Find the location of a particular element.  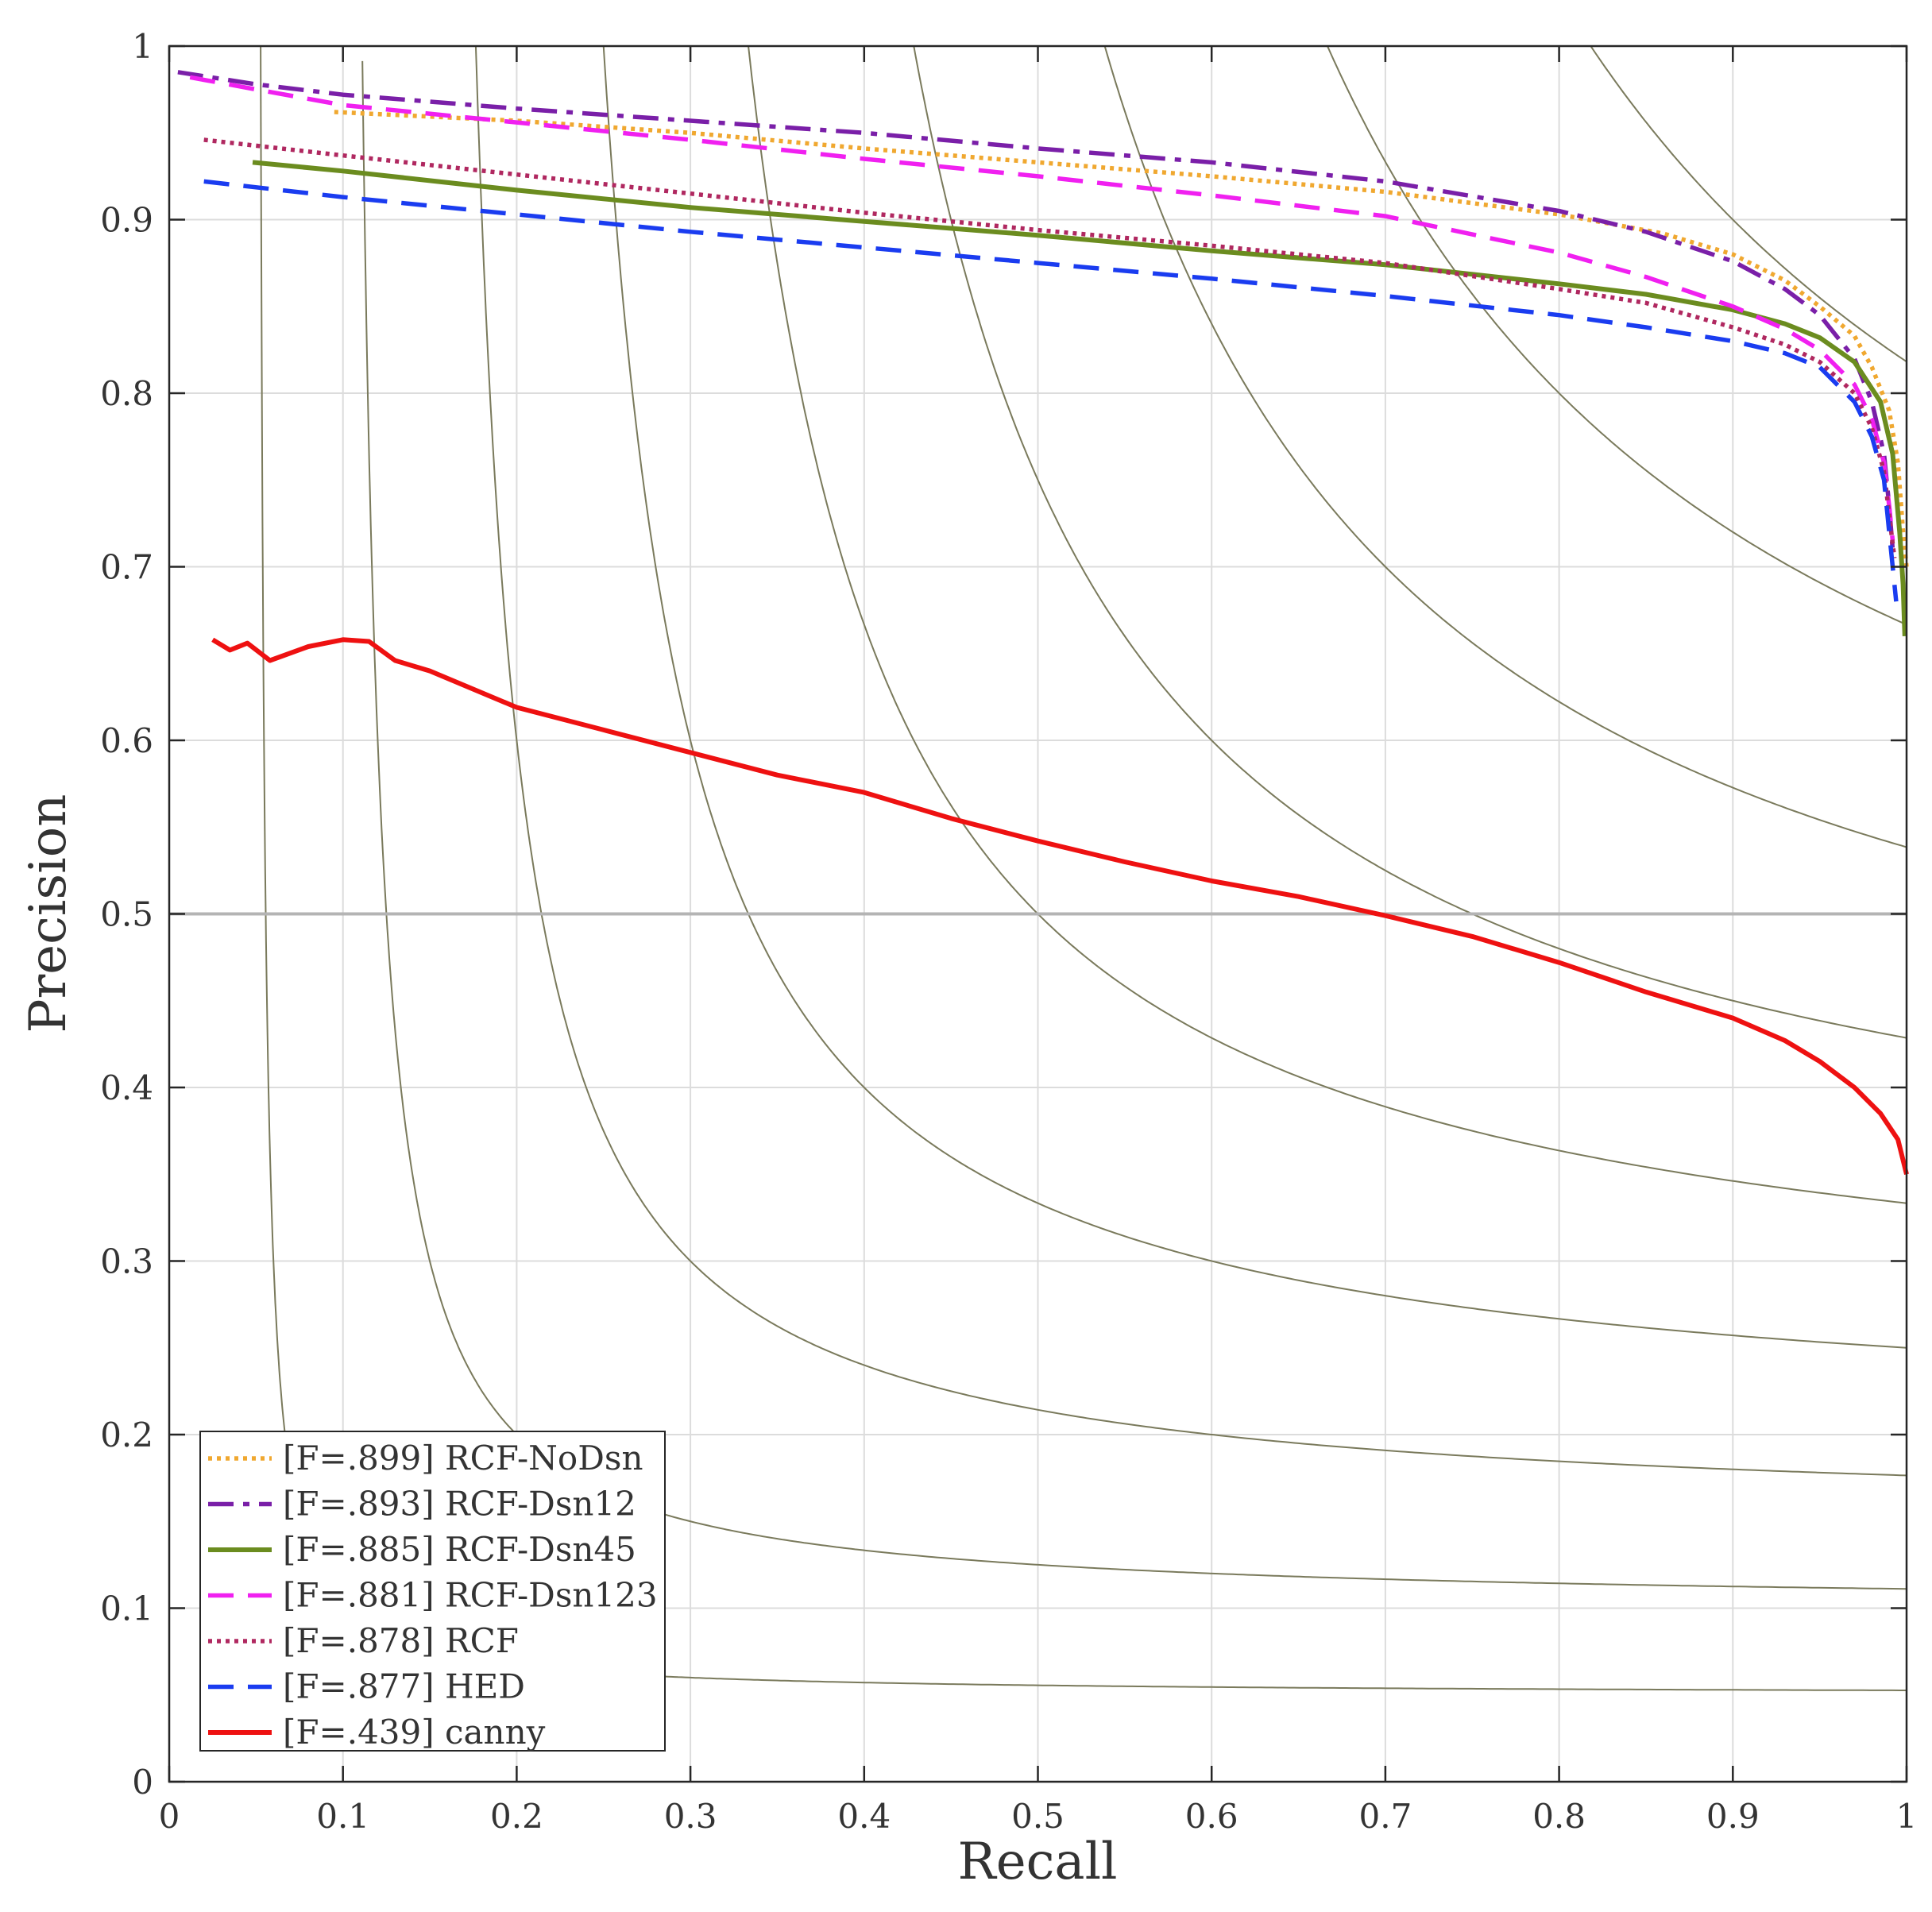

legend-label-6: [F=.439] canny is located at coordinates (414, 1732).